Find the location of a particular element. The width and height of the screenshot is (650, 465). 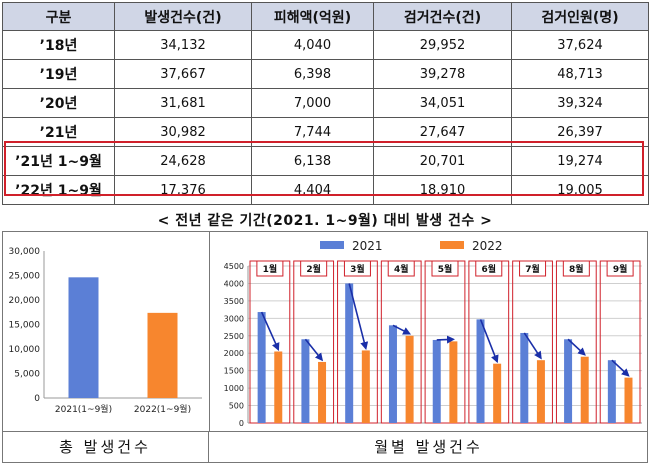

x-tick-label: 8월 is located at coordinates (576, 269).